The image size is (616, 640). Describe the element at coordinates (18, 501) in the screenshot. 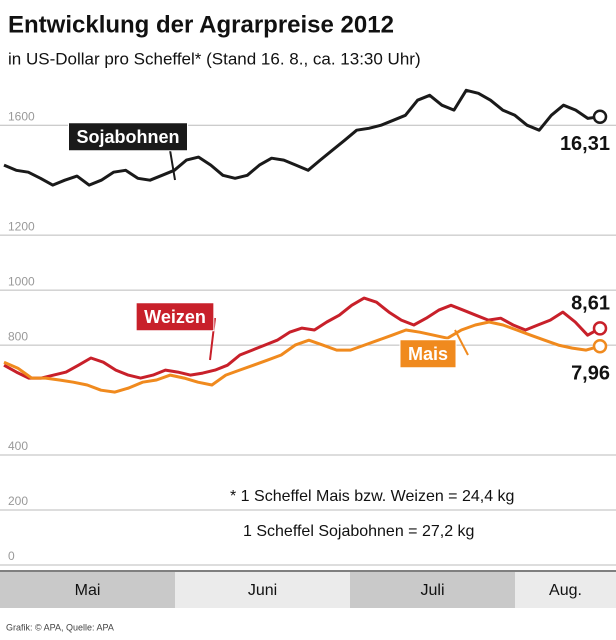

I see `y-tick-label: 200` at that location.